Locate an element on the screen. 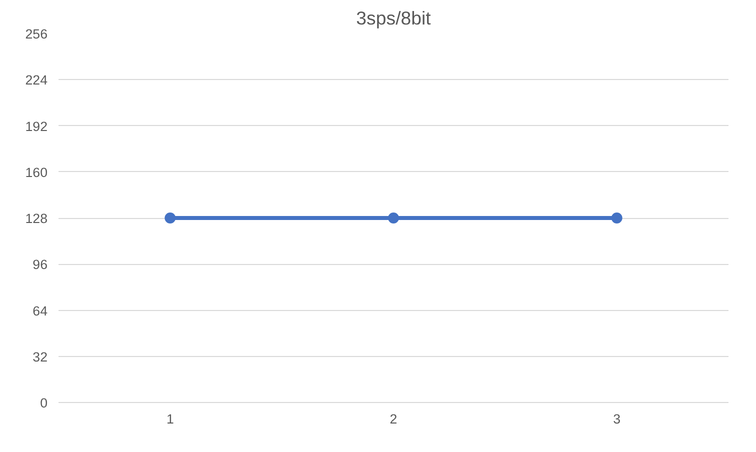 Image resolution: width=756 pixels, height=452 pixels. y-tick-label: 0 is located at coordinates (44, 403).